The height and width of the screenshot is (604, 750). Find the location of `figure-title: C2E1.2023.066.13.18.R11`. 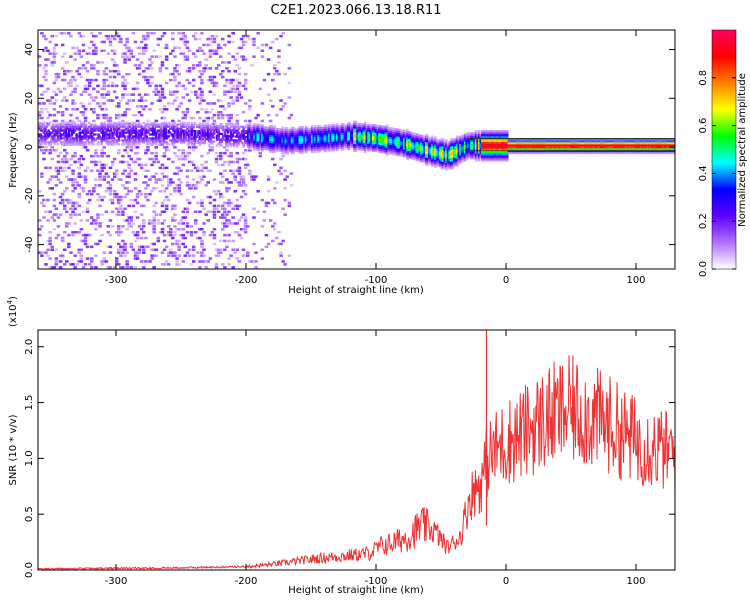

figure-title: C2E1.2023.066.13.18.R11 is located at coordinates (355, 10).